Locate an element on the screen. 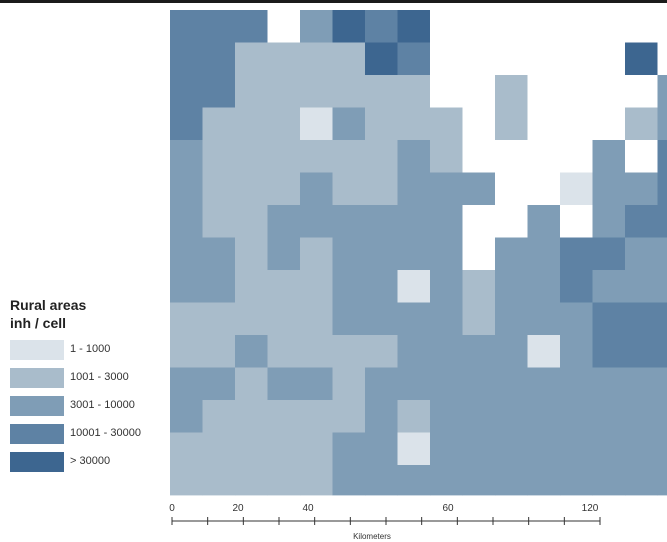  legend-title: Rural areas inh / cell is located at coordinates (90, 314).